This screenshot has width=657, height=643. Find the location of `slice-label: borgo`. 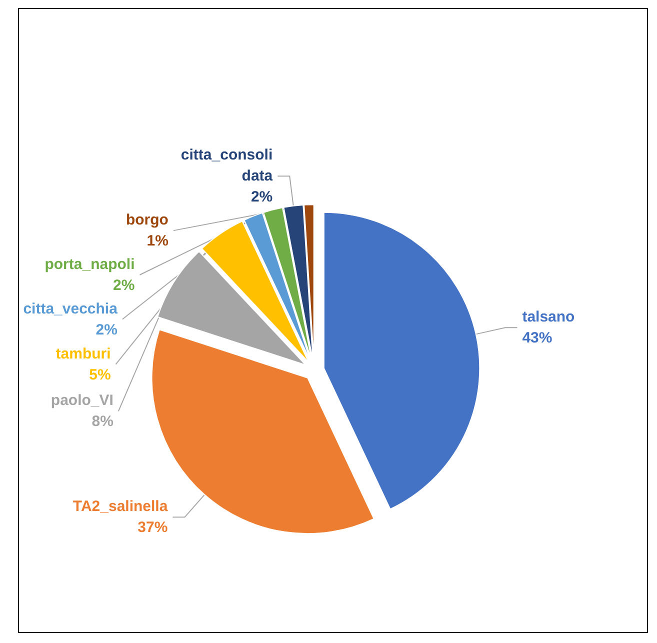

slice-label: borgo is located at coordinates (147, 220).